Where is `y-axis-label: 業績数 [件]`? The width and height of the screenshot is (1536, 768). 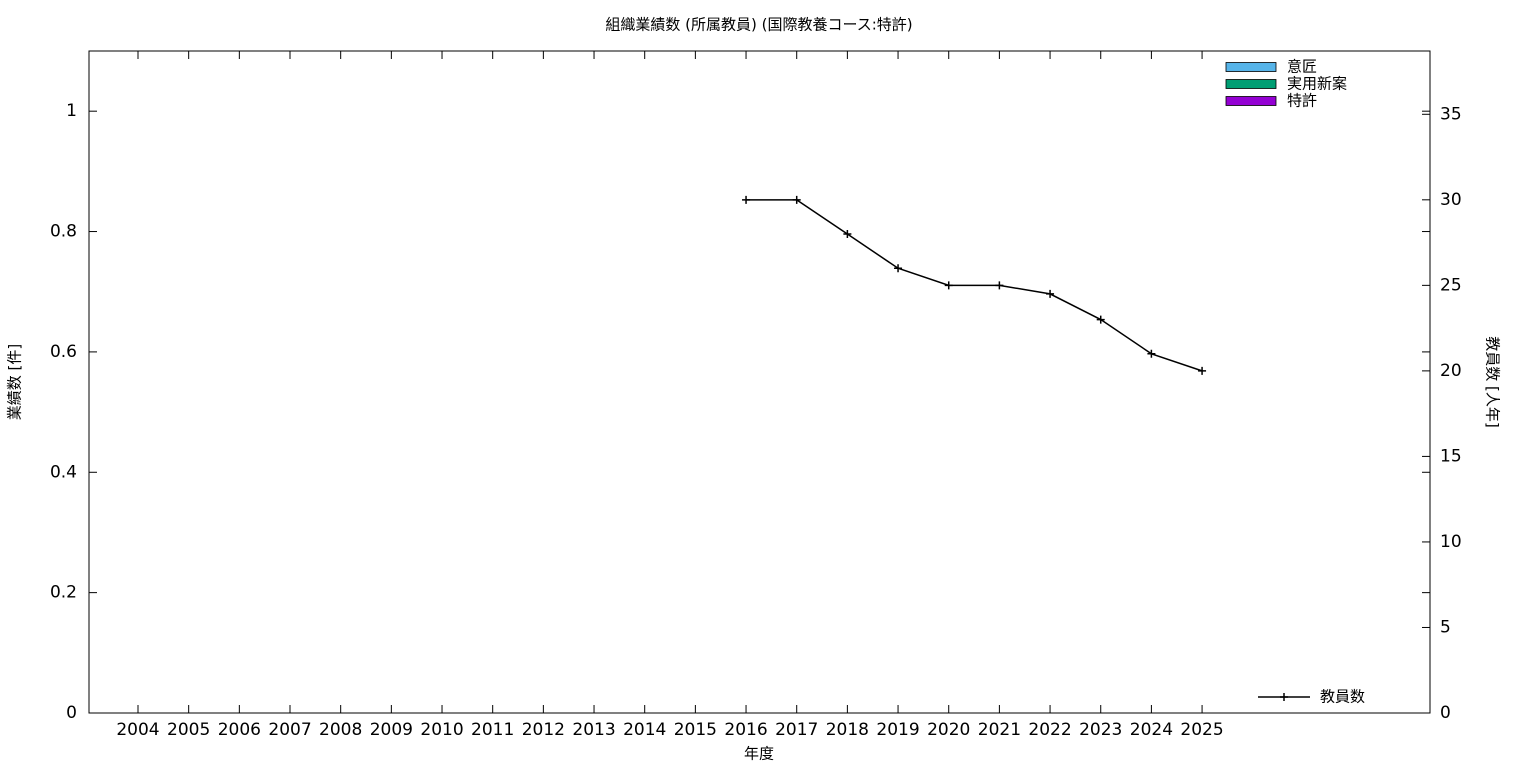 y-axis-label: 業績数 [件] is located at coordinates (15, 382).